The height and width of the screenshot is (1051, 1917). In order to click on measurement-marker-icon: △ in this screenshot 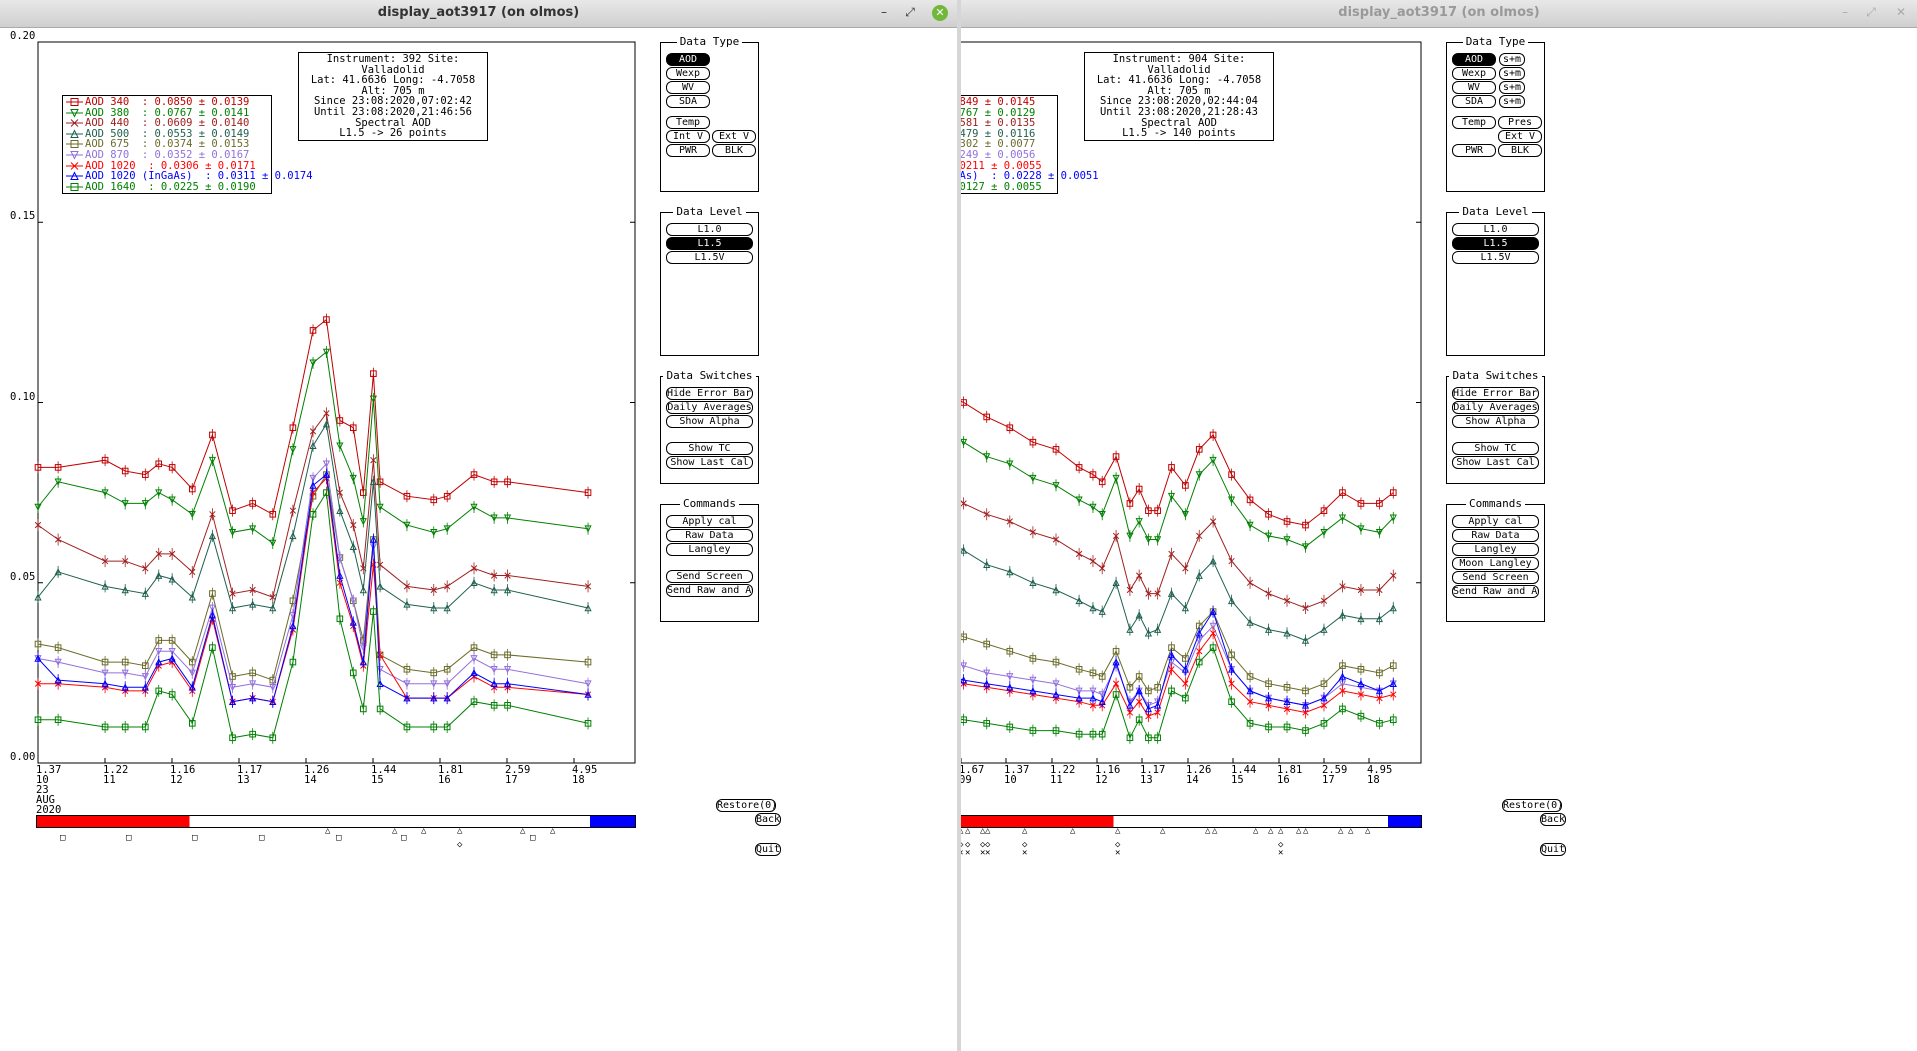, I will do `click(962, 831)`.